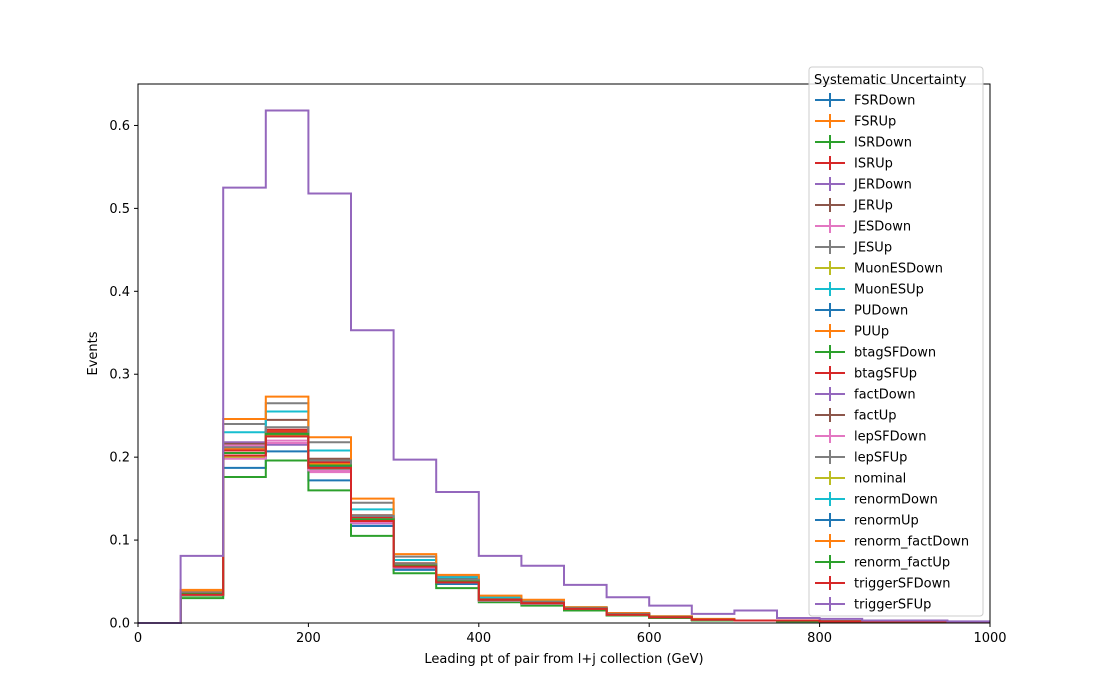  I want to click on legend-entry-PUDown: PUDown, so click(861, 311).